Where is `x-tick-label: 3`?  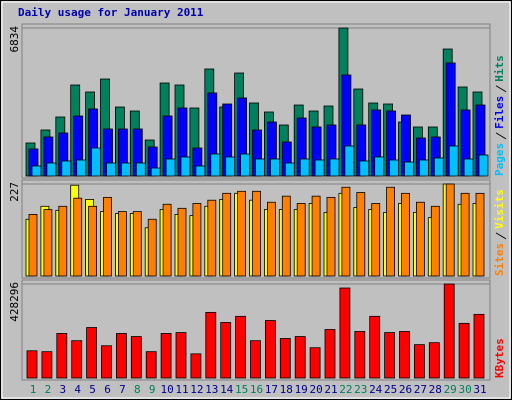 x-tick-label: 3 is located at coordinates (62, 389).